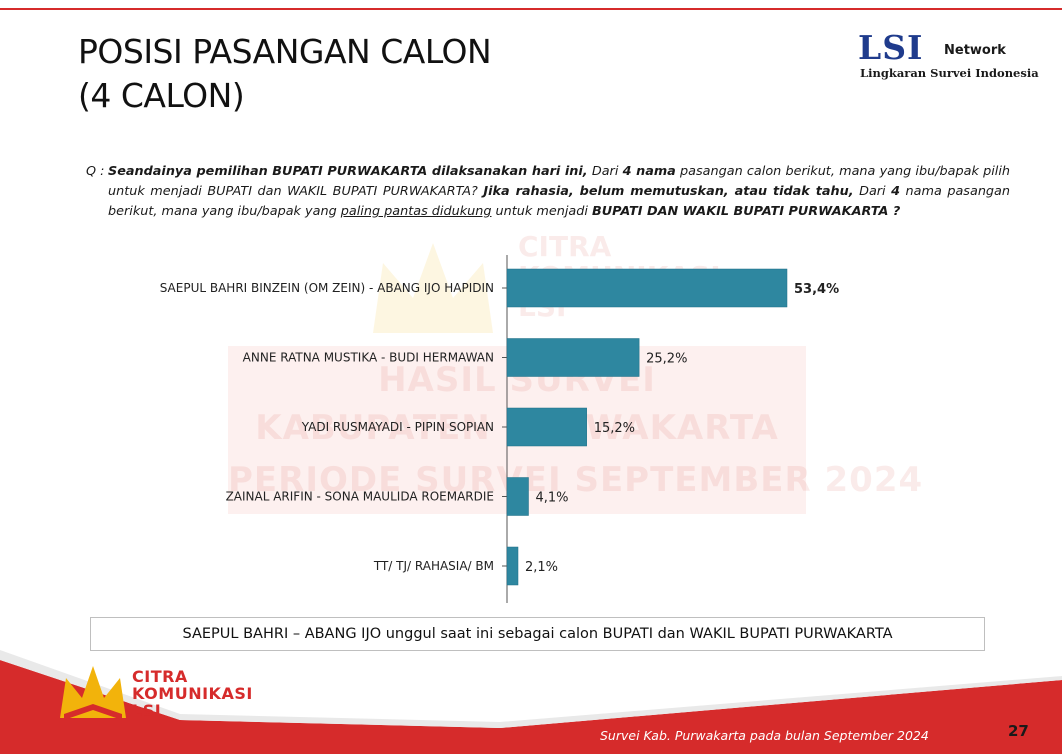  I want to click on footer-logo-line3: LSI, so click(147, 710).